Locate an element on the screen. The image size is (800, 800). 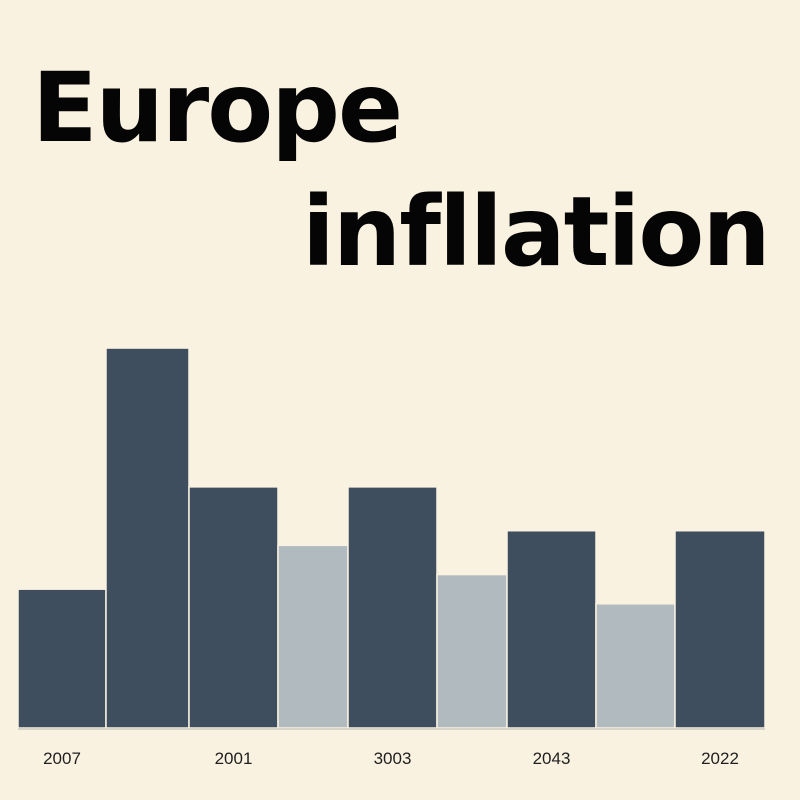
x-axis-labels: 2007 2001 3003 2043 2022 is located at coordinates (391, 758).